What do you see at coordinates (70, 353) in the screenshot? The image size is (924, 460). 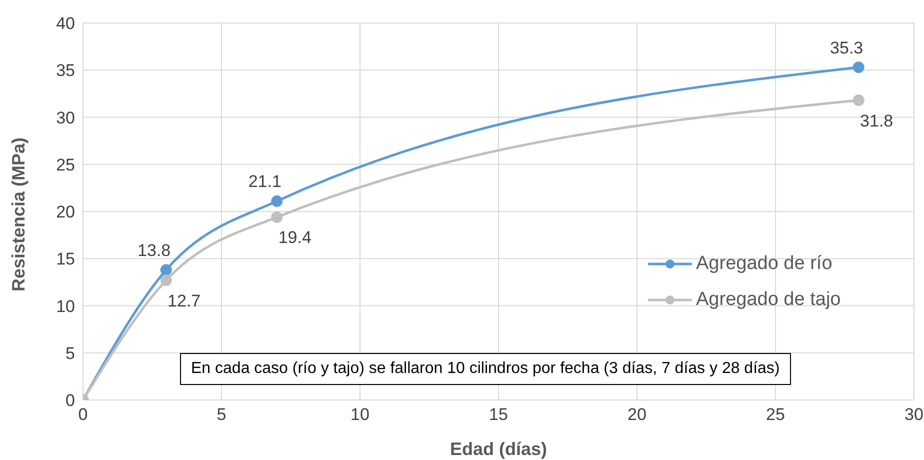 I see `y-tick-label: 5` at bounding box center [70, 353].